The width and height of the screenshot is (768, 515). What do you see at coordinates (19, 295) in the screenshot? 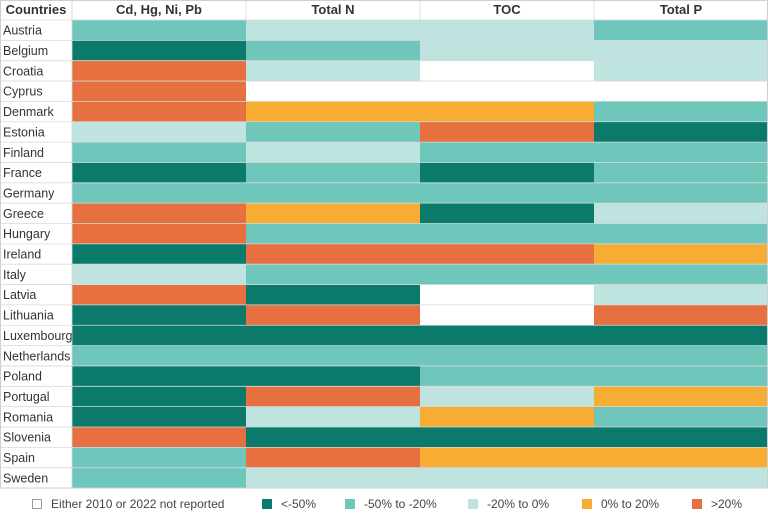
I see `country-label: Latvia` at bounding box center [19, 295].